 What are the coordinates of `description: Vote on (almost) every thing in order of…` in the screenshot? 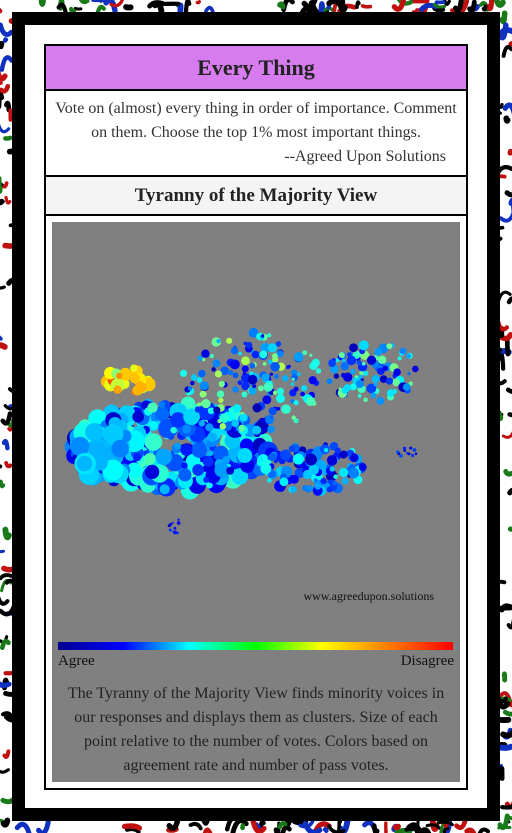 It's located at (256, 120).